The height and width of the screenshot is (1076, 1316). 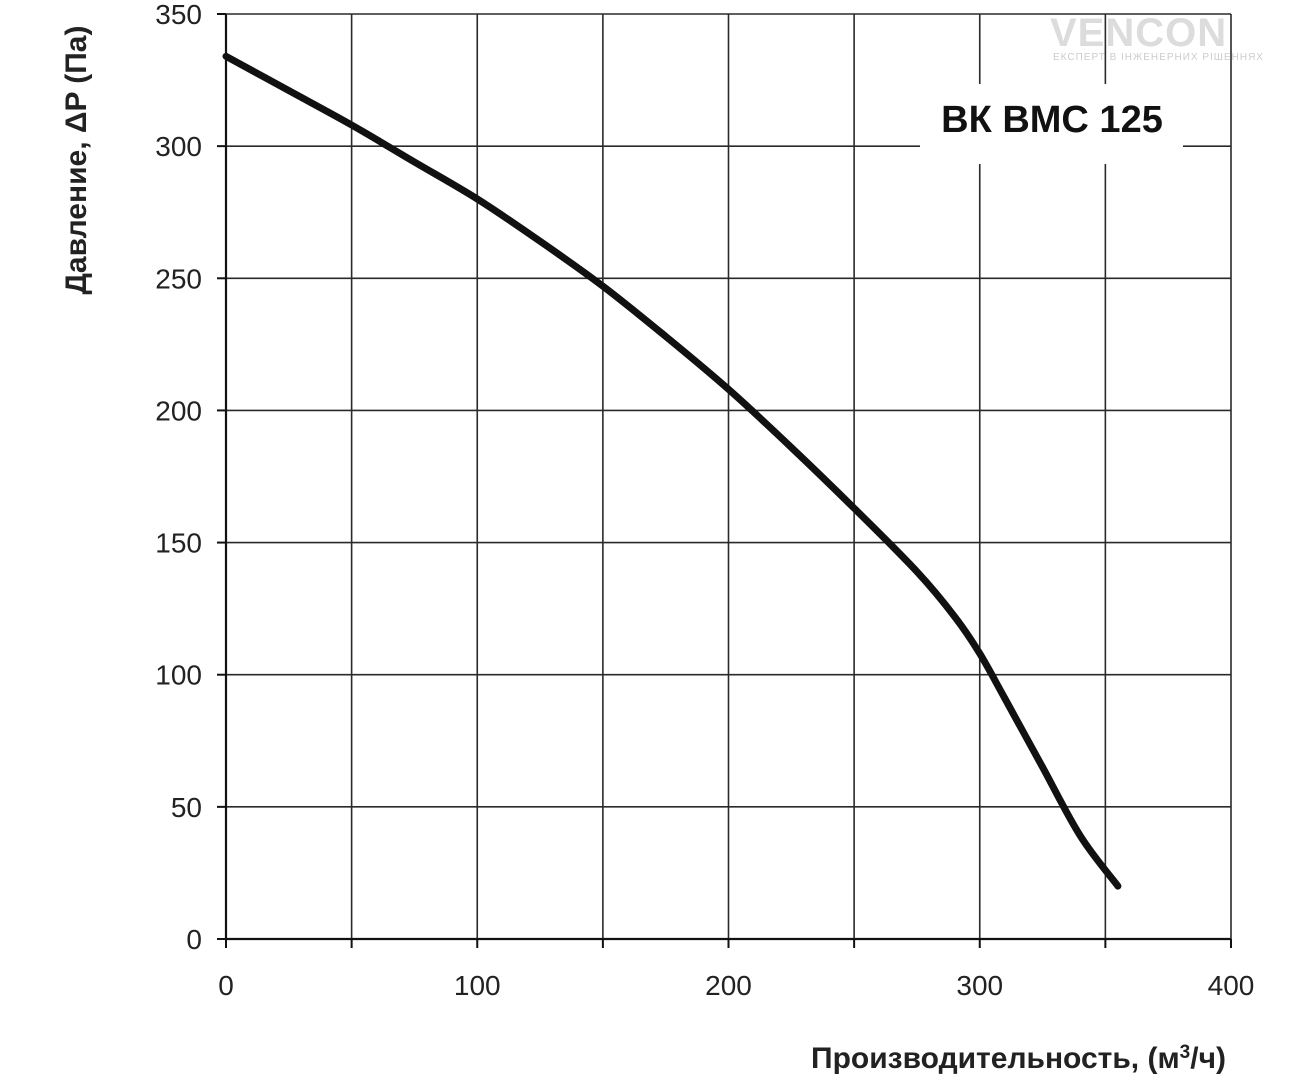 I want to click on y-tick-label: 300, so click(x=178, y=146).